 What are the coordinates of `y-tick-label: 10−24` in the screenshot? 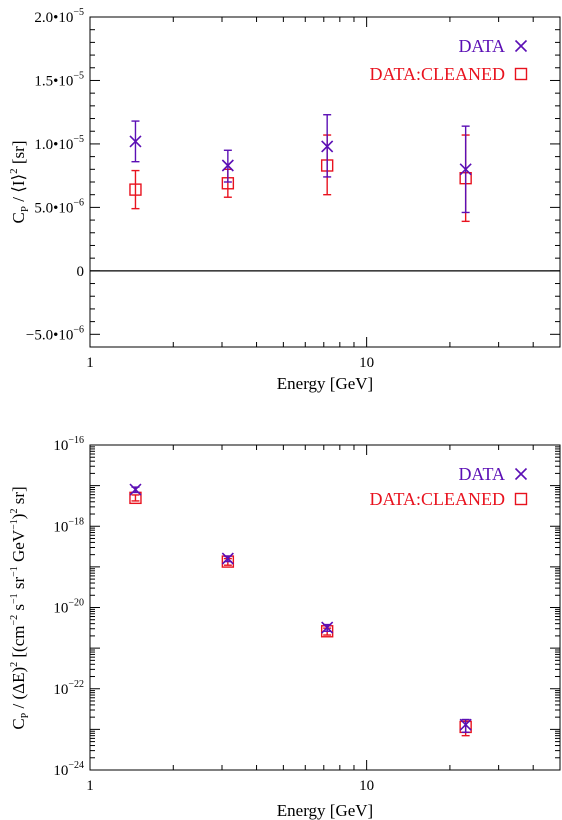 It's located at (68, 769).